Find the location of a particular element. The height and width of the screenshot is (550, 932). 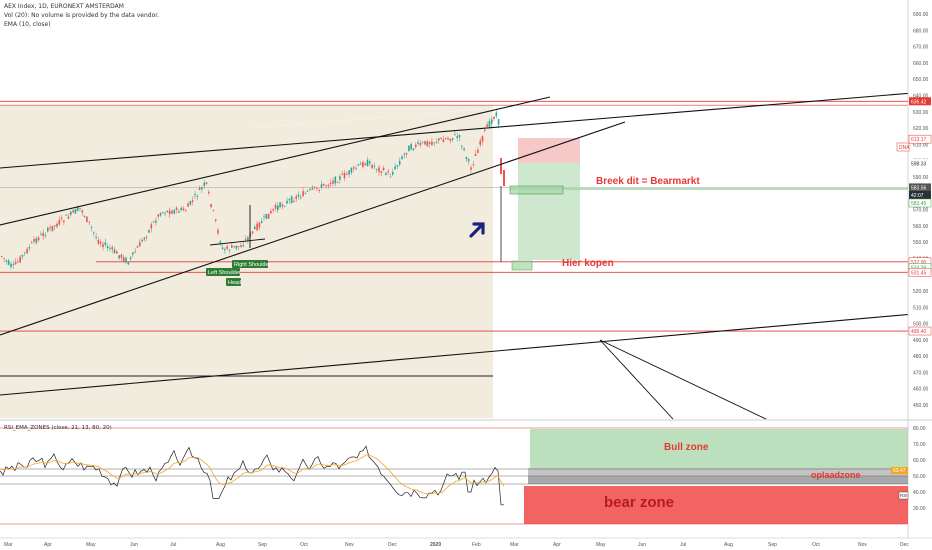

price-label: 531.45 is located at coordinates (919, 273).